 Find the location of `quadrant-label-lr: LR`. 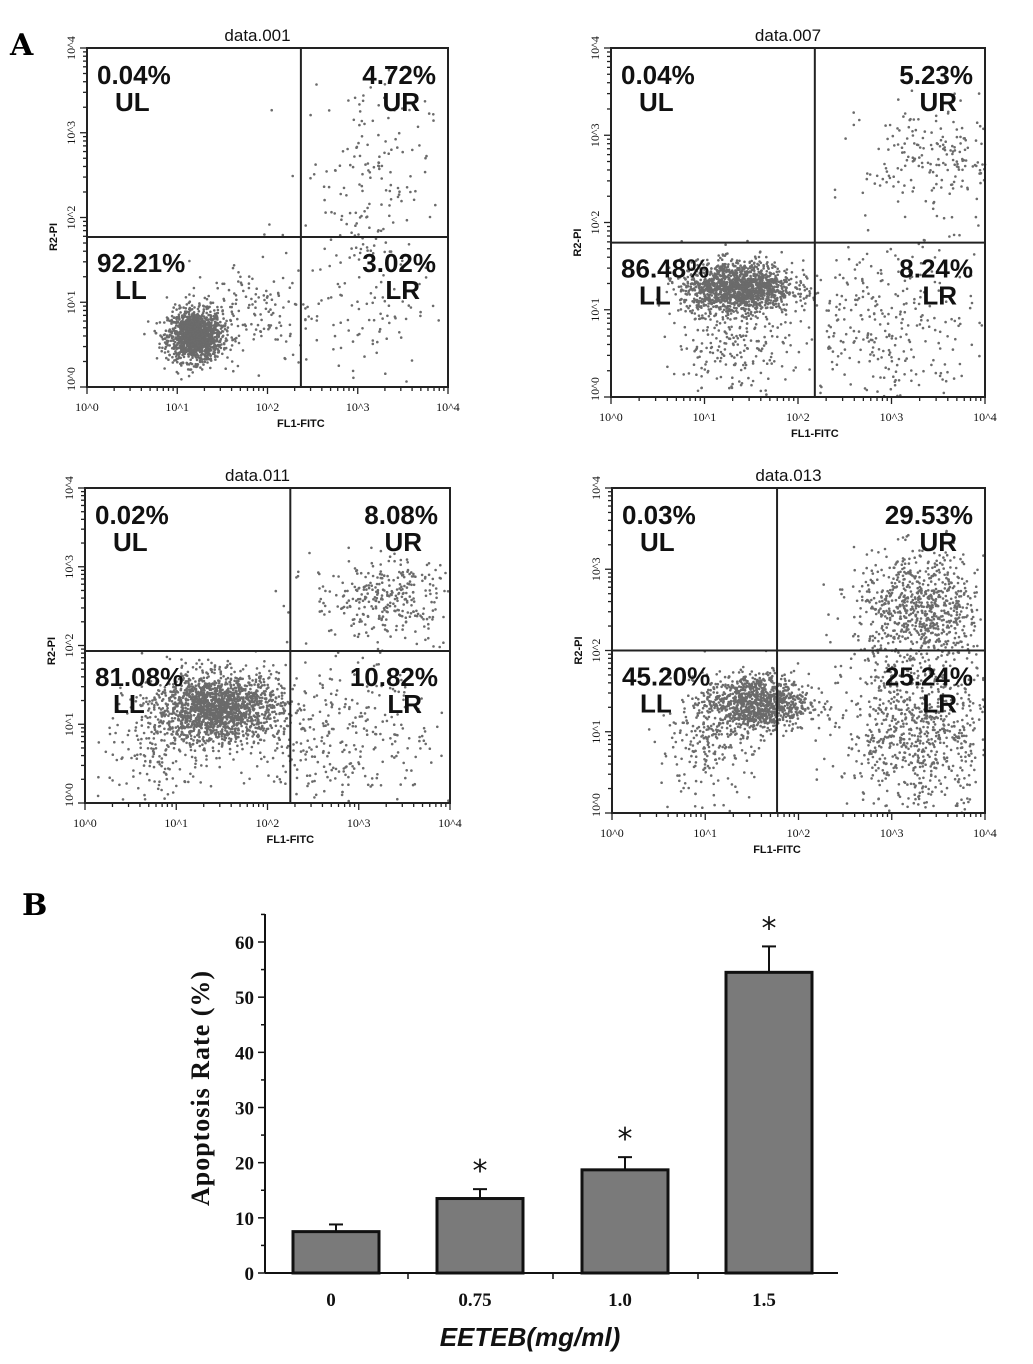

quadrant-label-lr: LR is located at coordinates (402, 290).